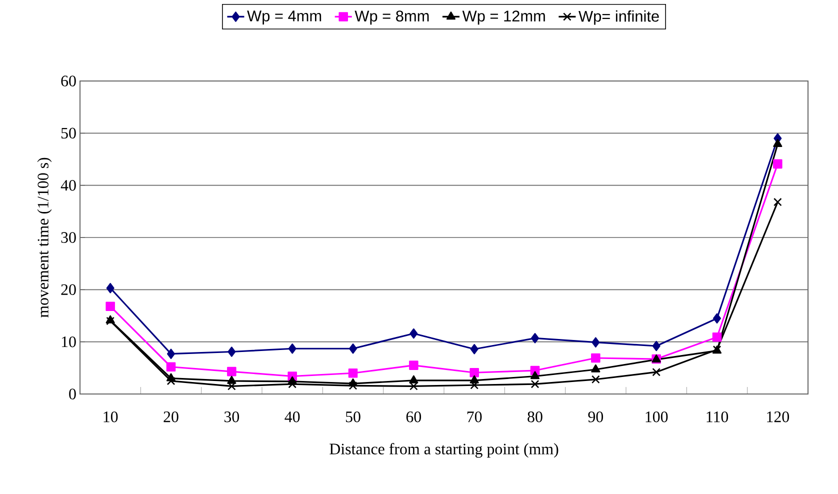  Describe the element at coordinates (232, 416) in the screenshot. I see `x-tick-label: 30` at that location.